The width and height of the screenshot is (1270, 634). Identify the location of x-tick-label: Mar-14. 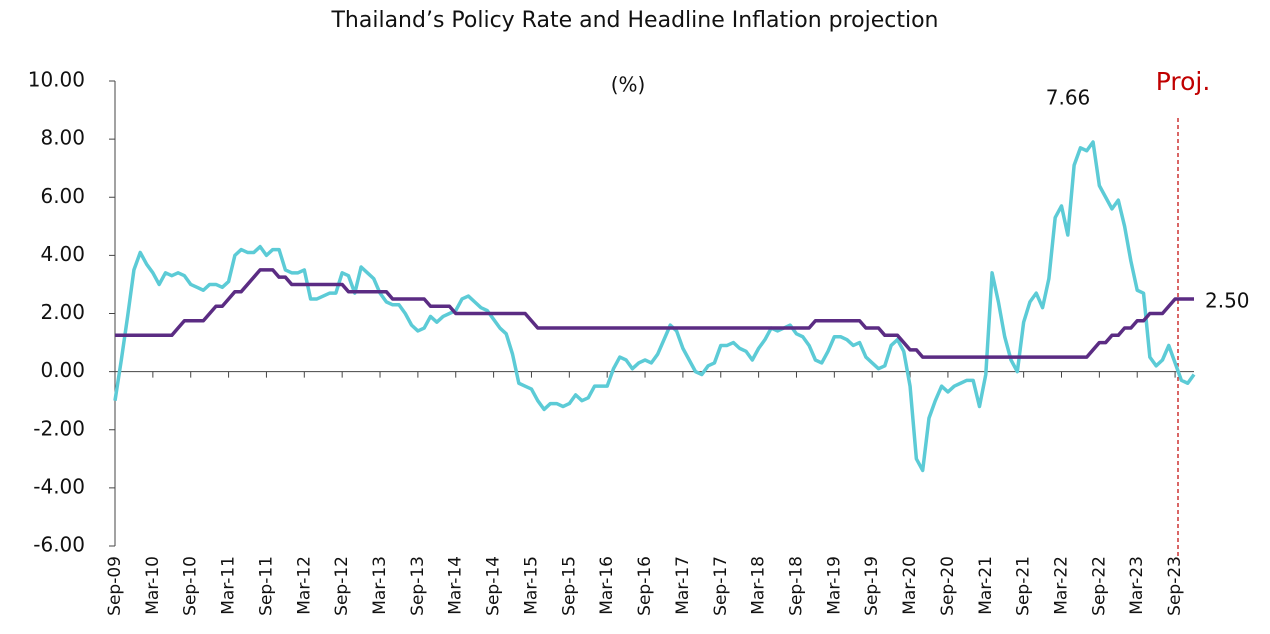
(456, 585).